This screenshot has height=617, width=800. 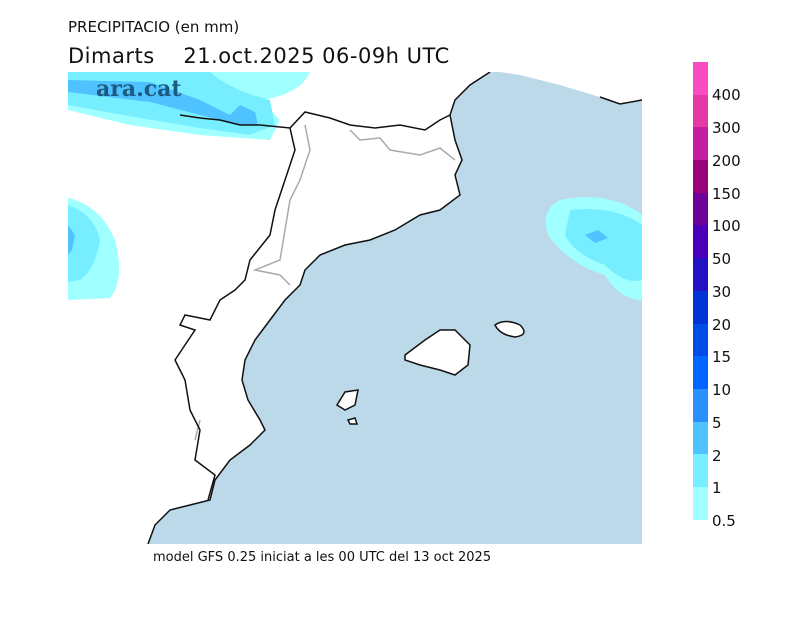 I want to click on formentera, so click(x=352, y=421).